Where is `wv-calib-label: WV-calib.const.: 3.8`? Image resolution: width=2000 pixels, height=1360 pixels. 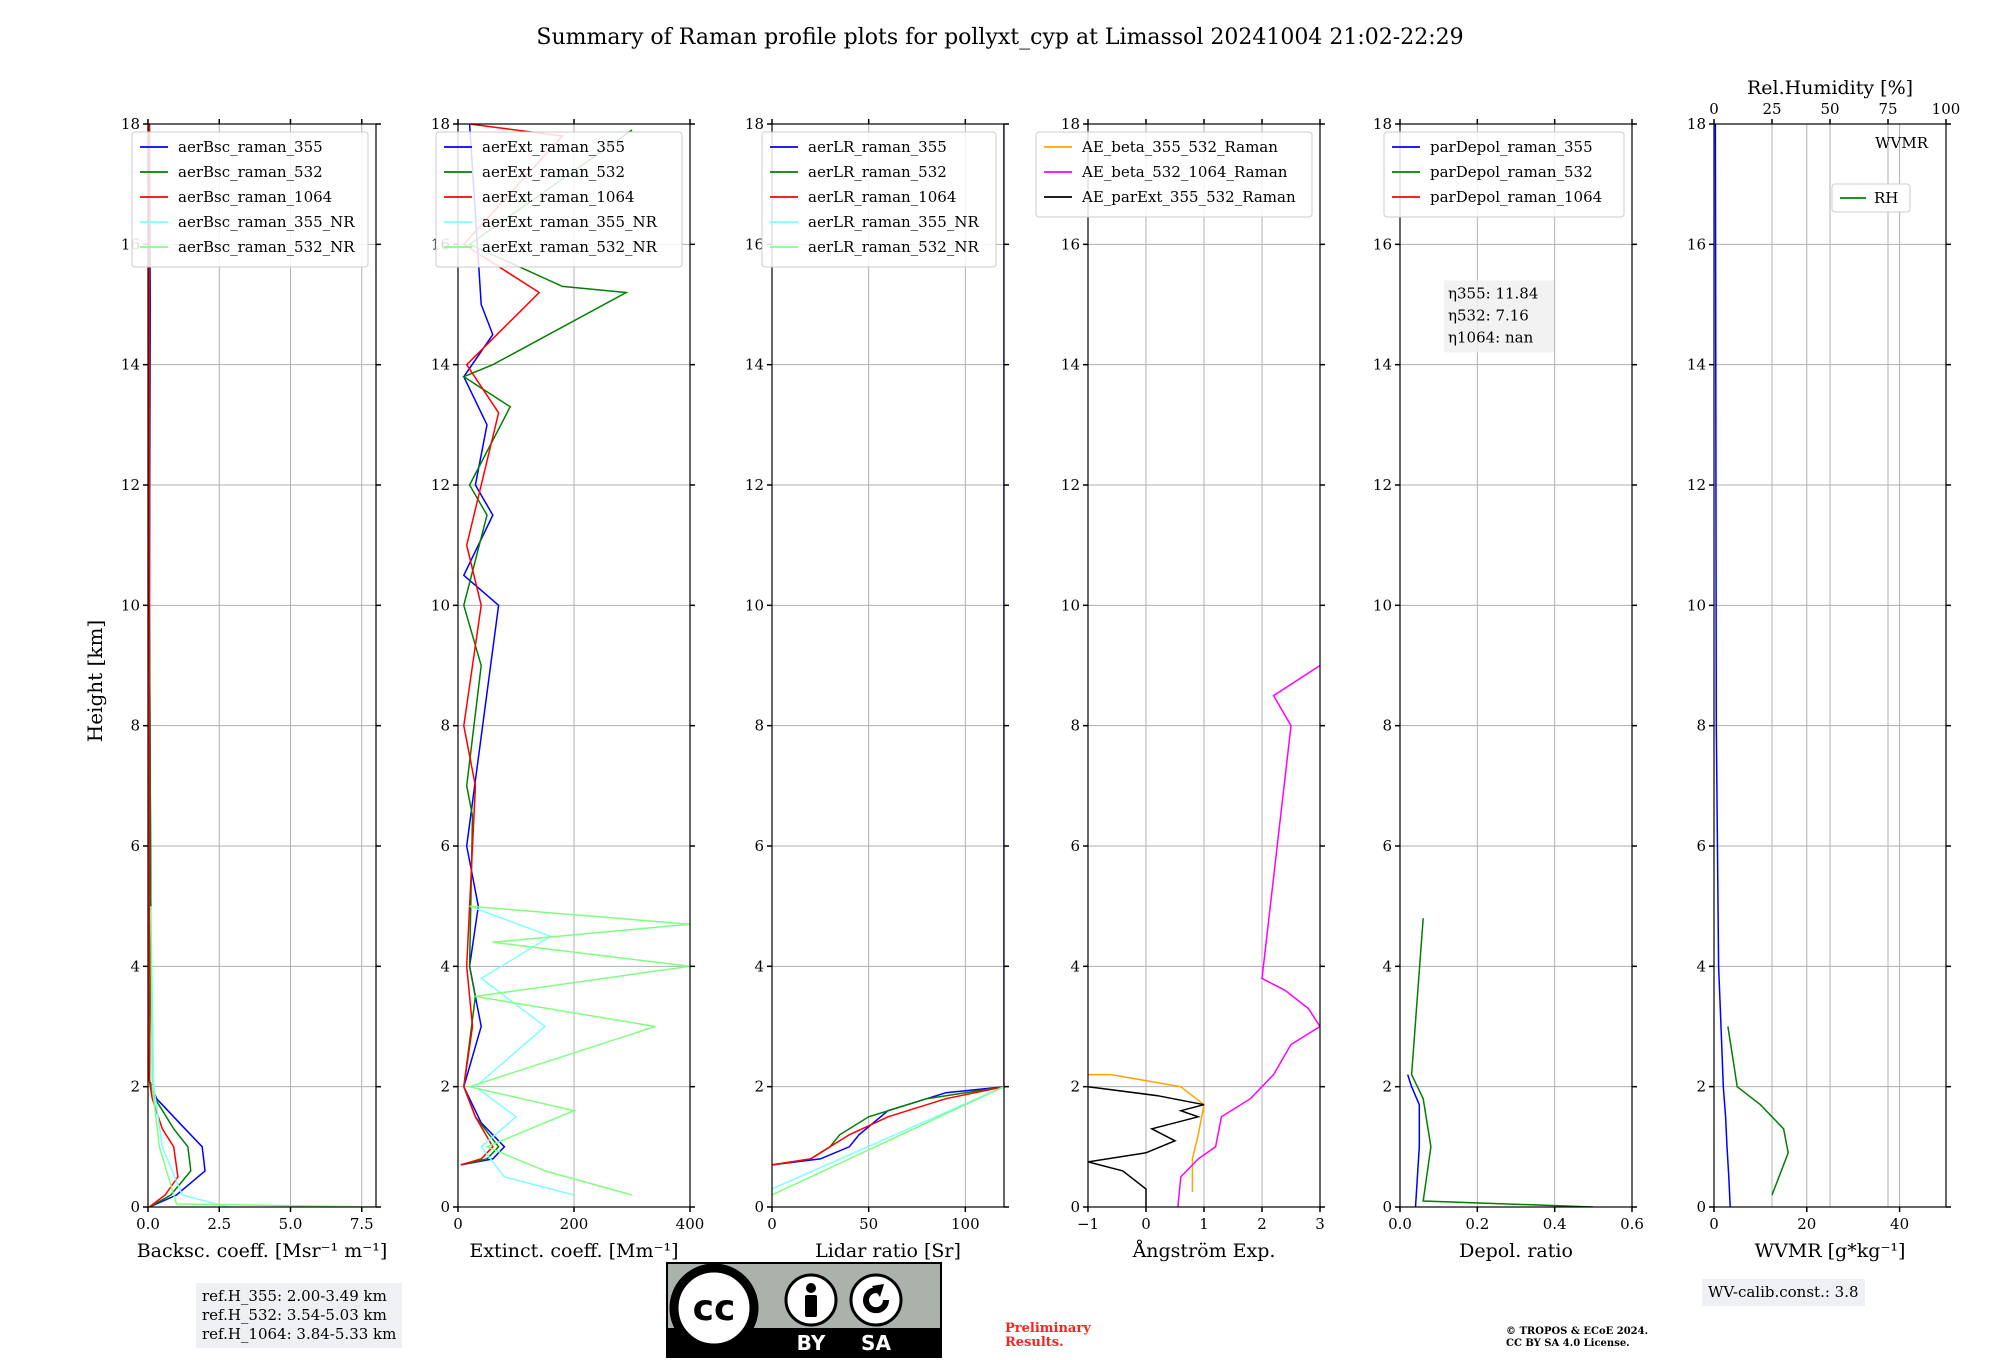 wv-calib-label: WV-calib.const.: 3.8 is located at coordinates (1783, 1292).